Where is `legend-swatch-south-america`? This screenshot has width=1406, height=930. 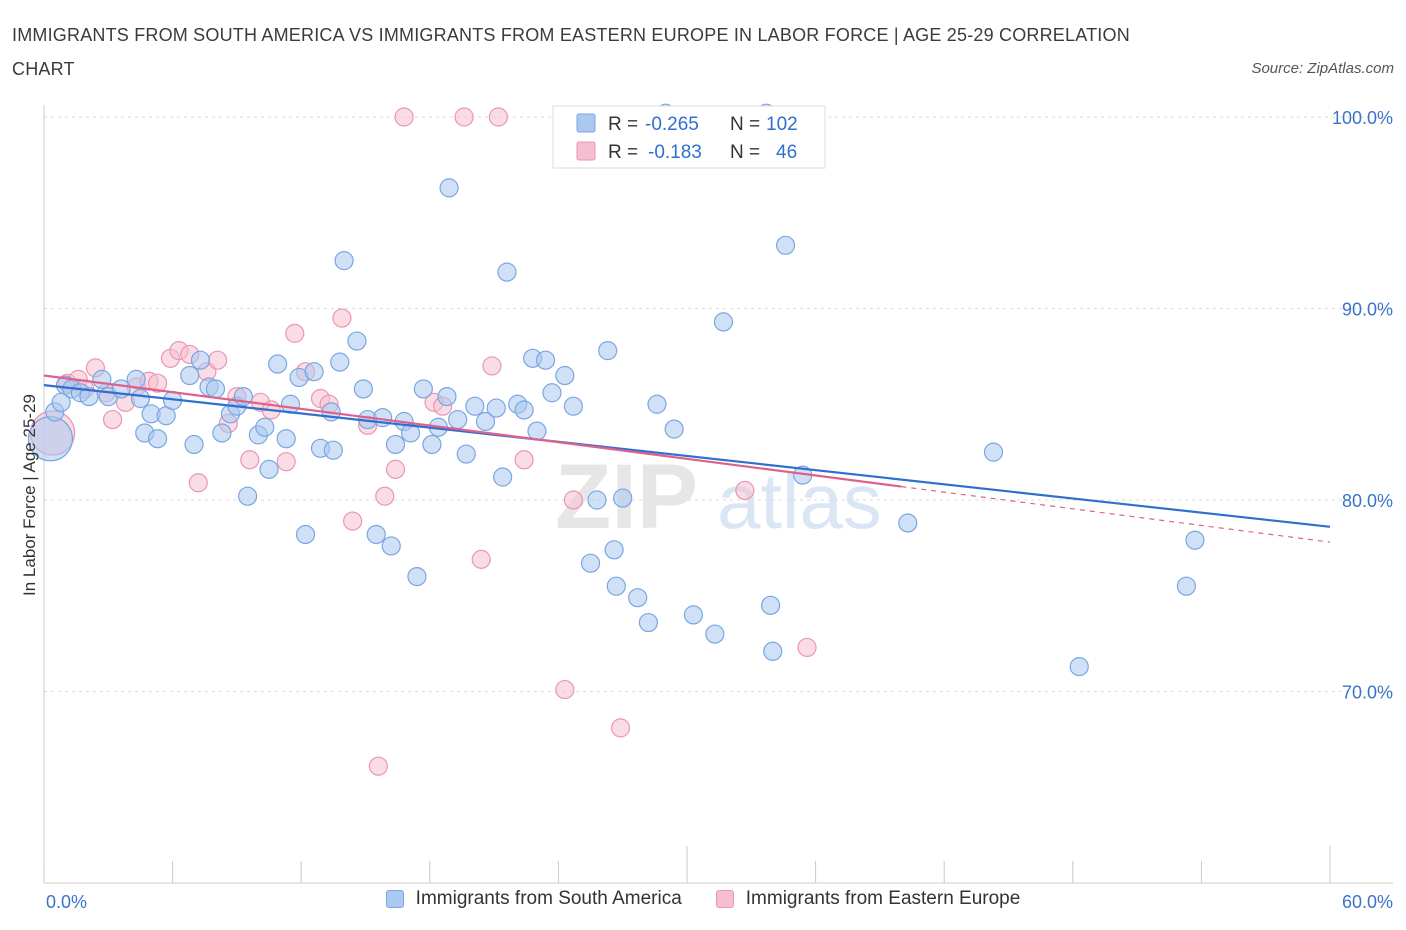
legend-swatch-south-america is located at coordinates (394, 899).